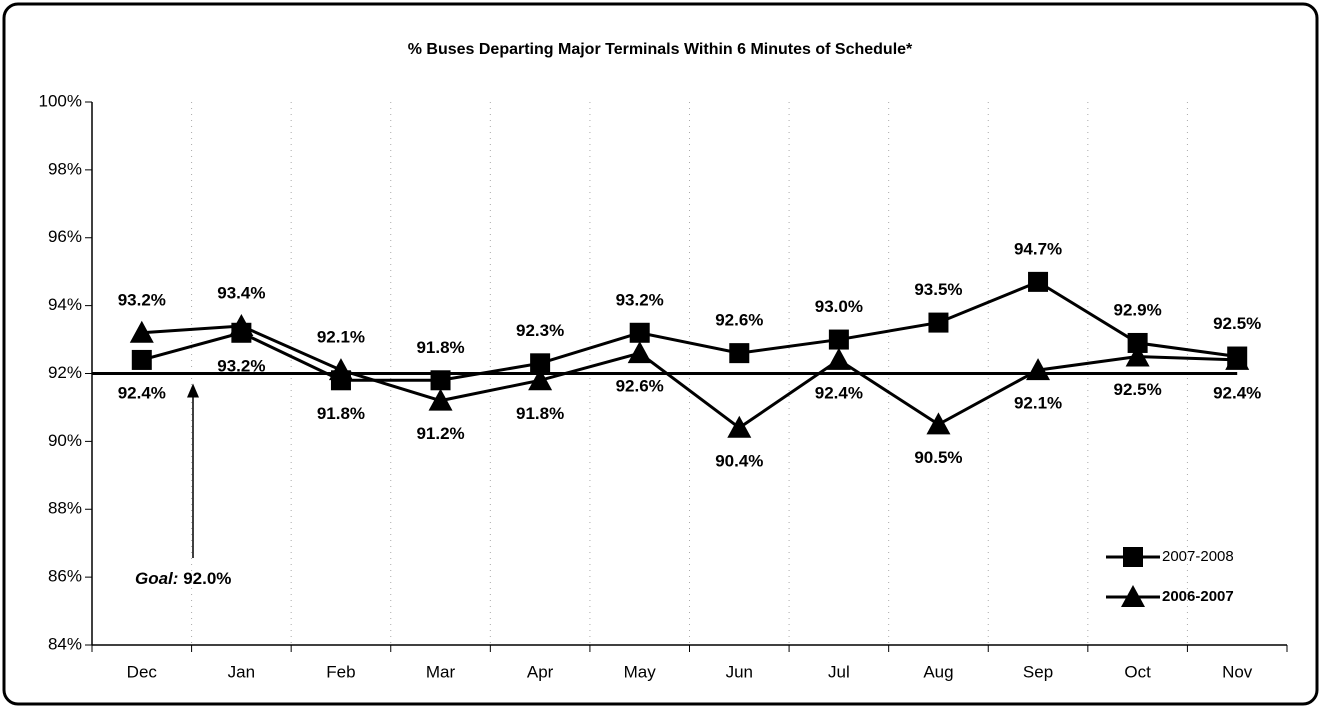  I want to click on x-tick-label: Oct, so click(1137, 671).